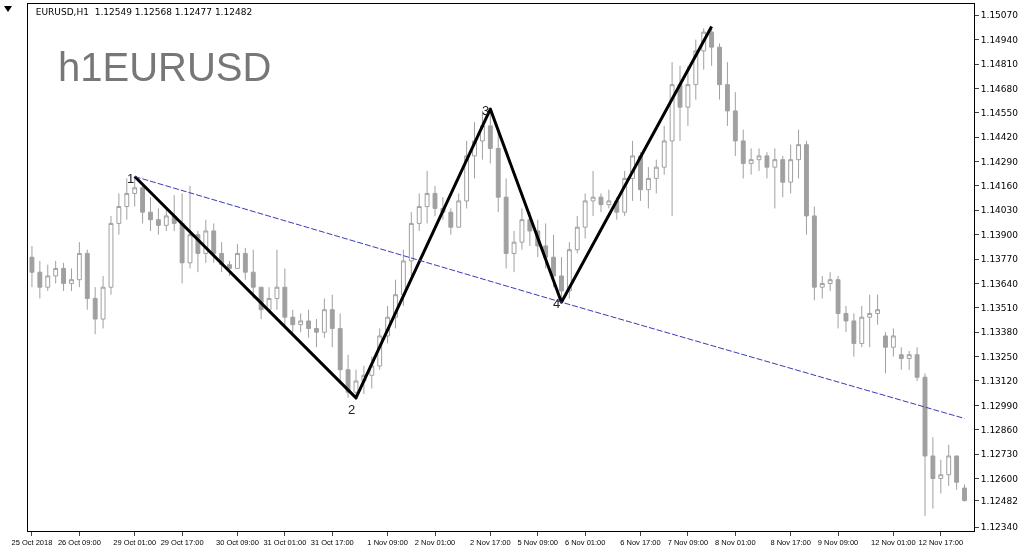 The image size is (1024, 553). Describe the element at coordinates (999, 88) in the screenshot. I see `y-tick-label: 1.14680` at that location.